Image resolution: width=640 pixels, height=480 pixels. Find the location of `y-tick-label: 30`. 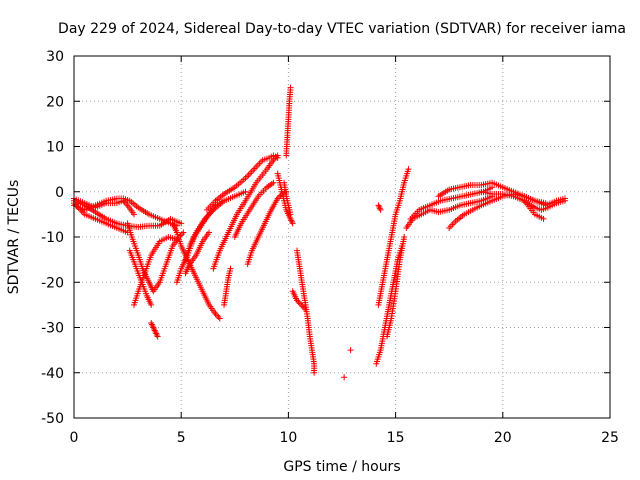

y-tick-label: 30 is located at coordinates (55, 57).